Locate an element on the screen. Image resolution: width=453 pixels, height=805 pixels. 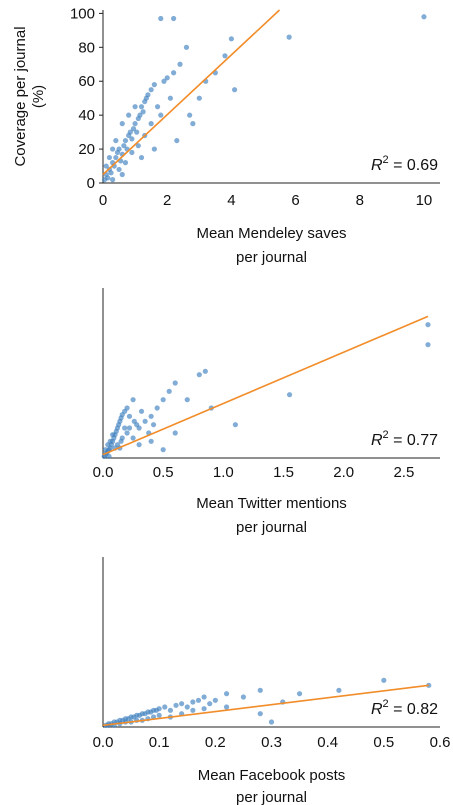
x-axis-label-line: Mean Mendeley saves is located at coordinates (271, 233).